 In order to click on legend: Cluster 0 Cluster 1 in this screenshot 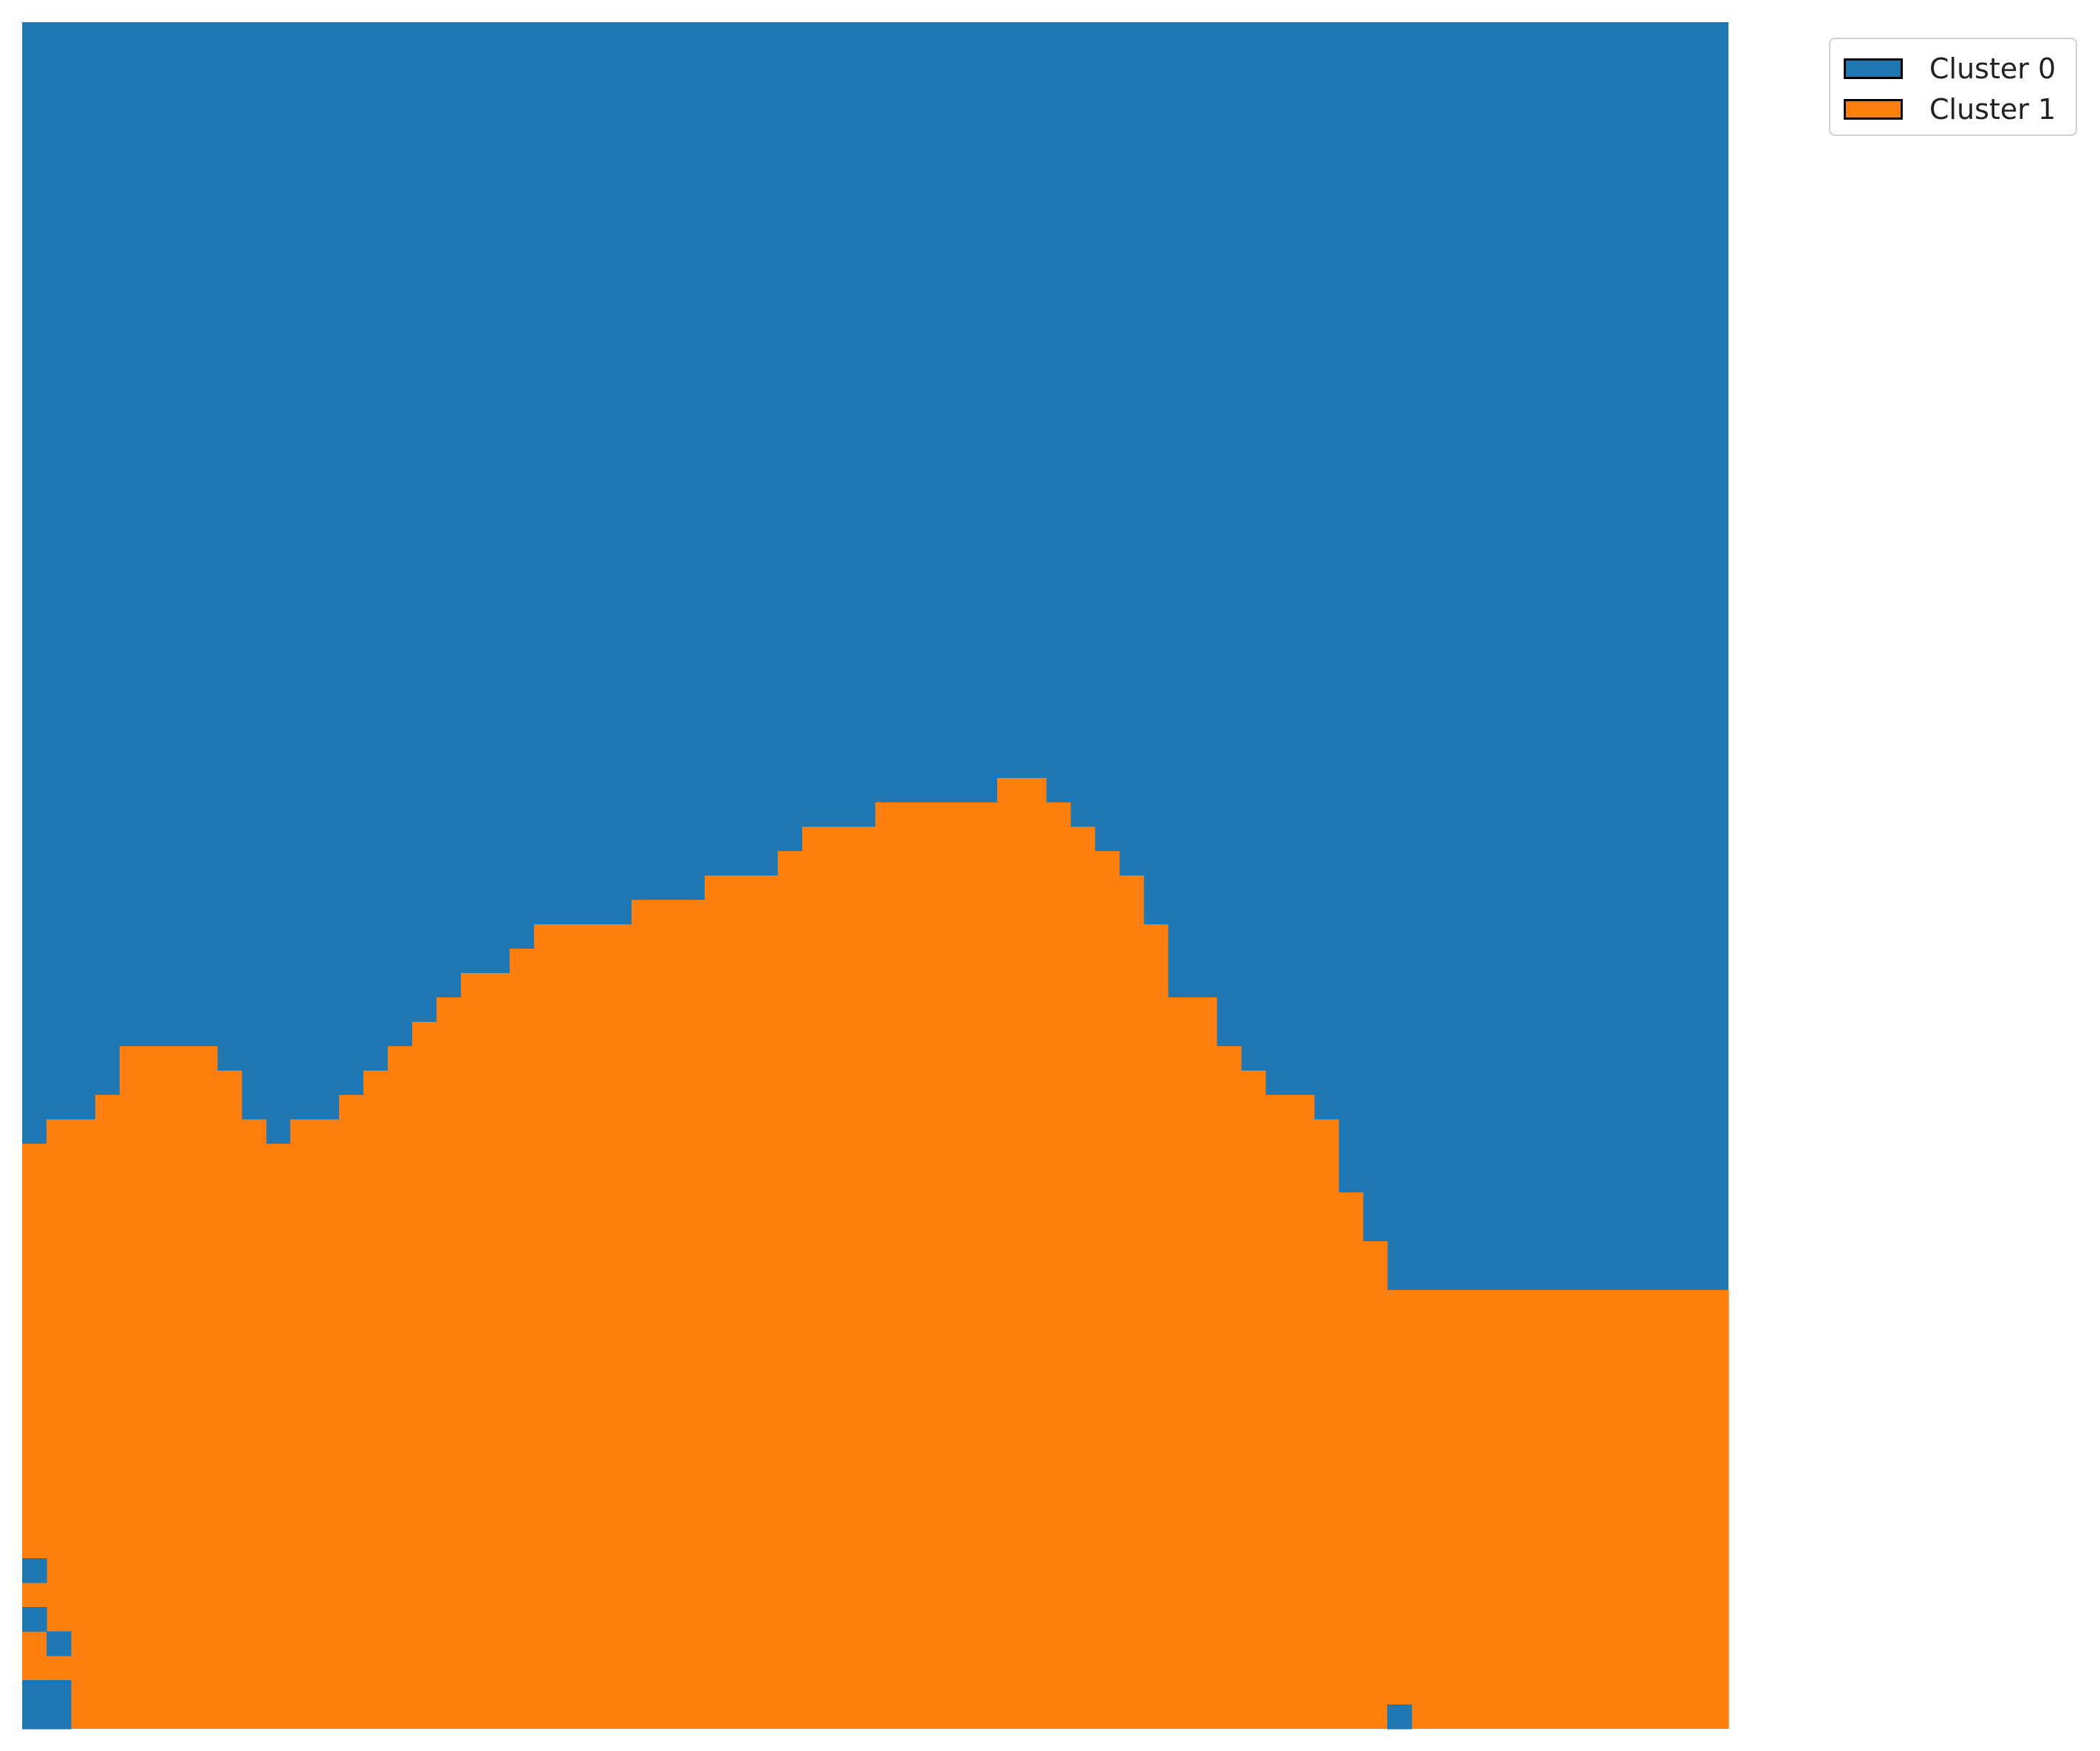, I will do `click(1953, 87)`.